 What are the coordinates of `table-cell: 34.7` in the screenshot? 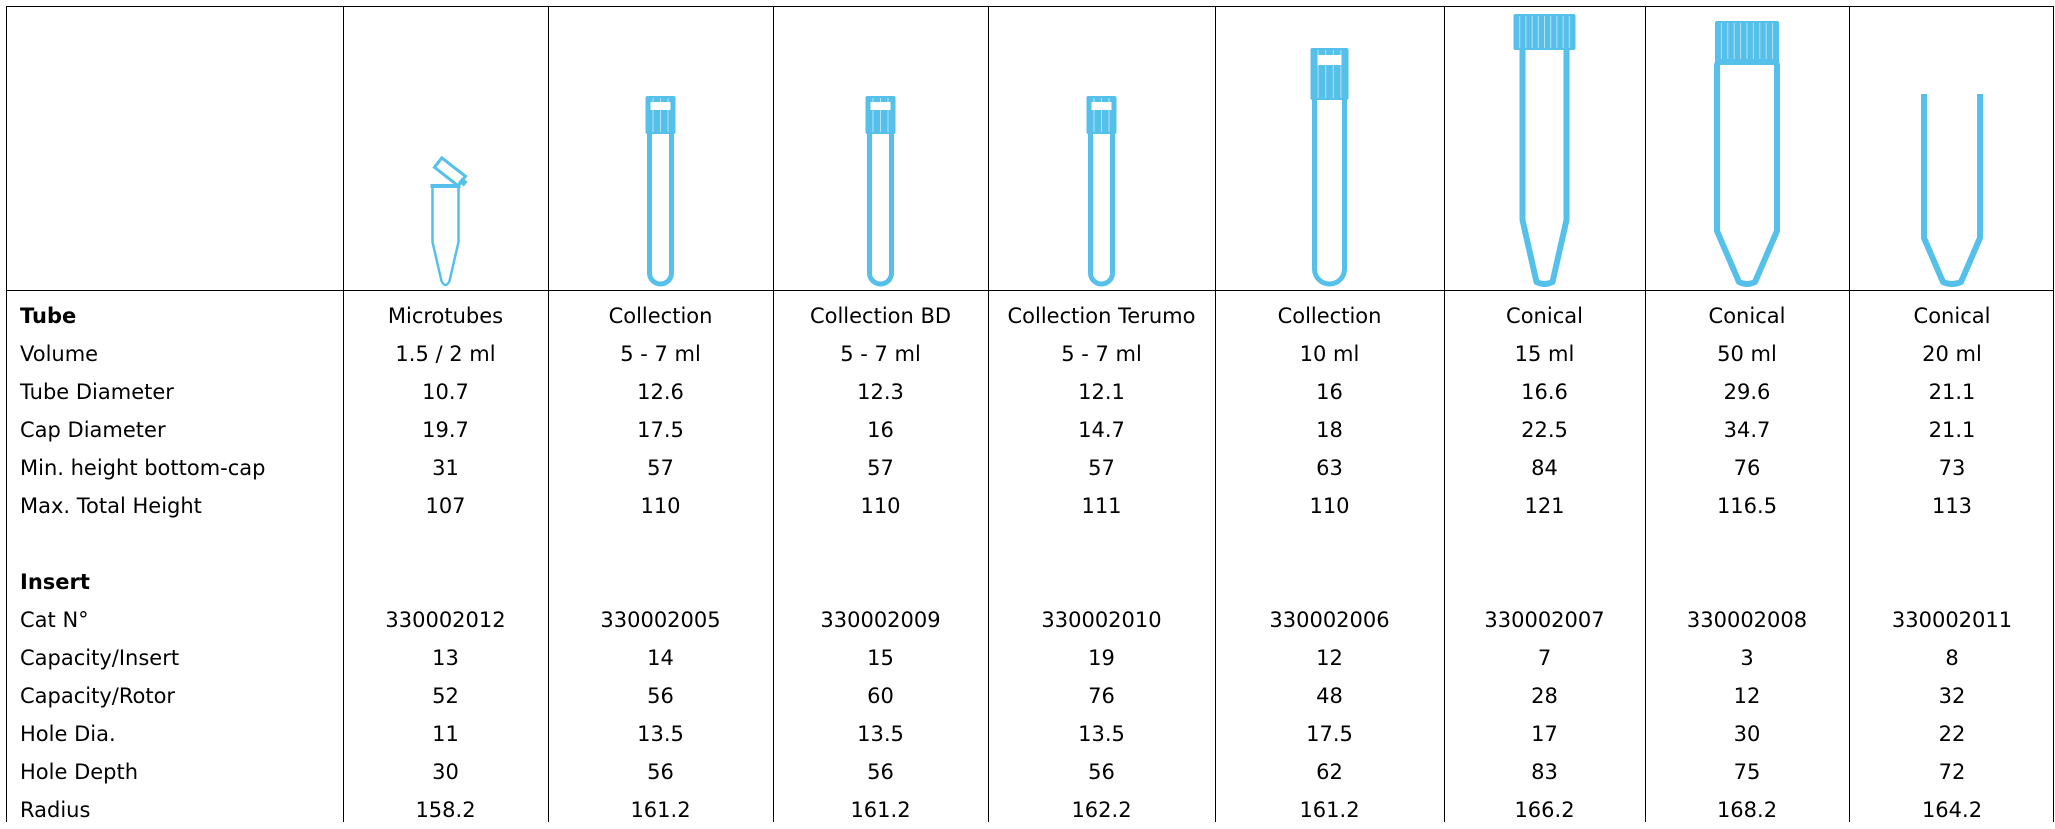 It's located at (1747, 430).